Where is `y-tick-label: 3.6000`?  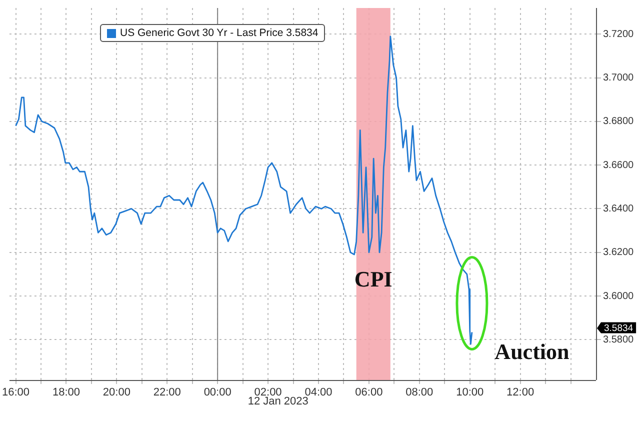 y-tick-label: 3.6000 is located at coordinates (618, 296).